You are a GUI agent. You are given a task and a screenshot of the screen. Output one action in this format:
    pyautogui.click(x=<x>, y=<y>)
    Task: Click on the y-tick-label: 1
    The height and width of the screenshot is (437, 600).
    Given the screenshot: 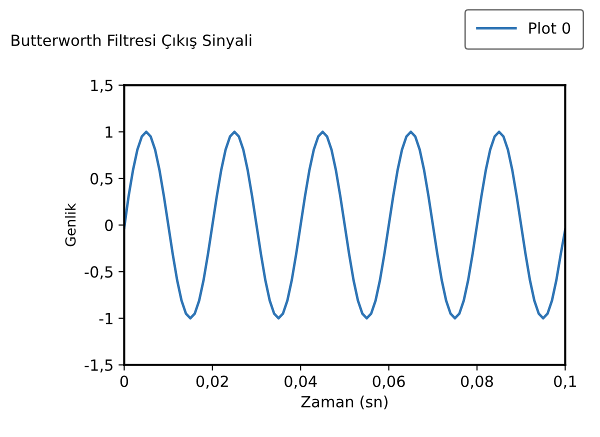 What is the action you would take?
    pyautogui.click(x=109, y=132)
    